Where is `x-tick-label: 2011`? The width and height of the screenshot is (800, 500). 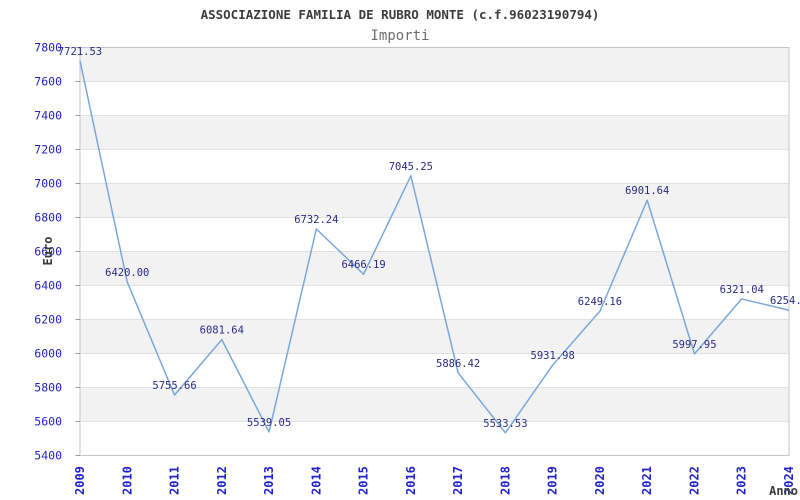 x-tick-label: 2011 is located at coordinates (175, 480).